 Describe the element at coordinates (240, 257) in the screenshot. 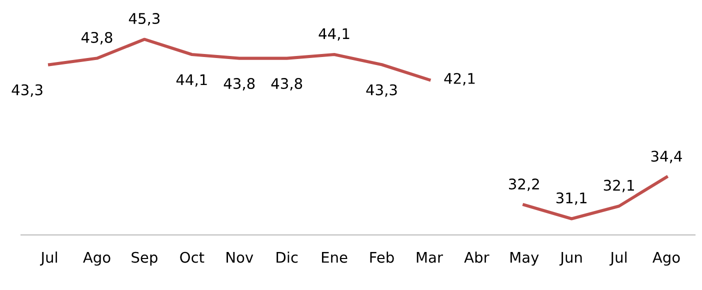

I see `x-tick-label: Nov` at that location.